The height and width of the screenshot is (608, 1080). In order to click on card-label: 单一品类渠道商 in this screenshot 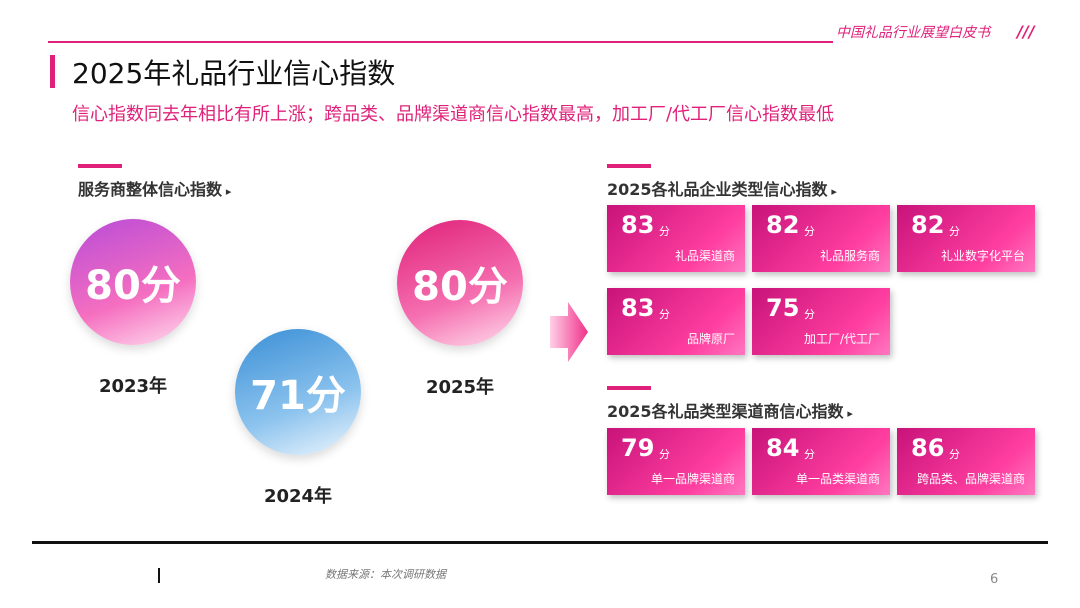, I will do `click(837, 479)`.